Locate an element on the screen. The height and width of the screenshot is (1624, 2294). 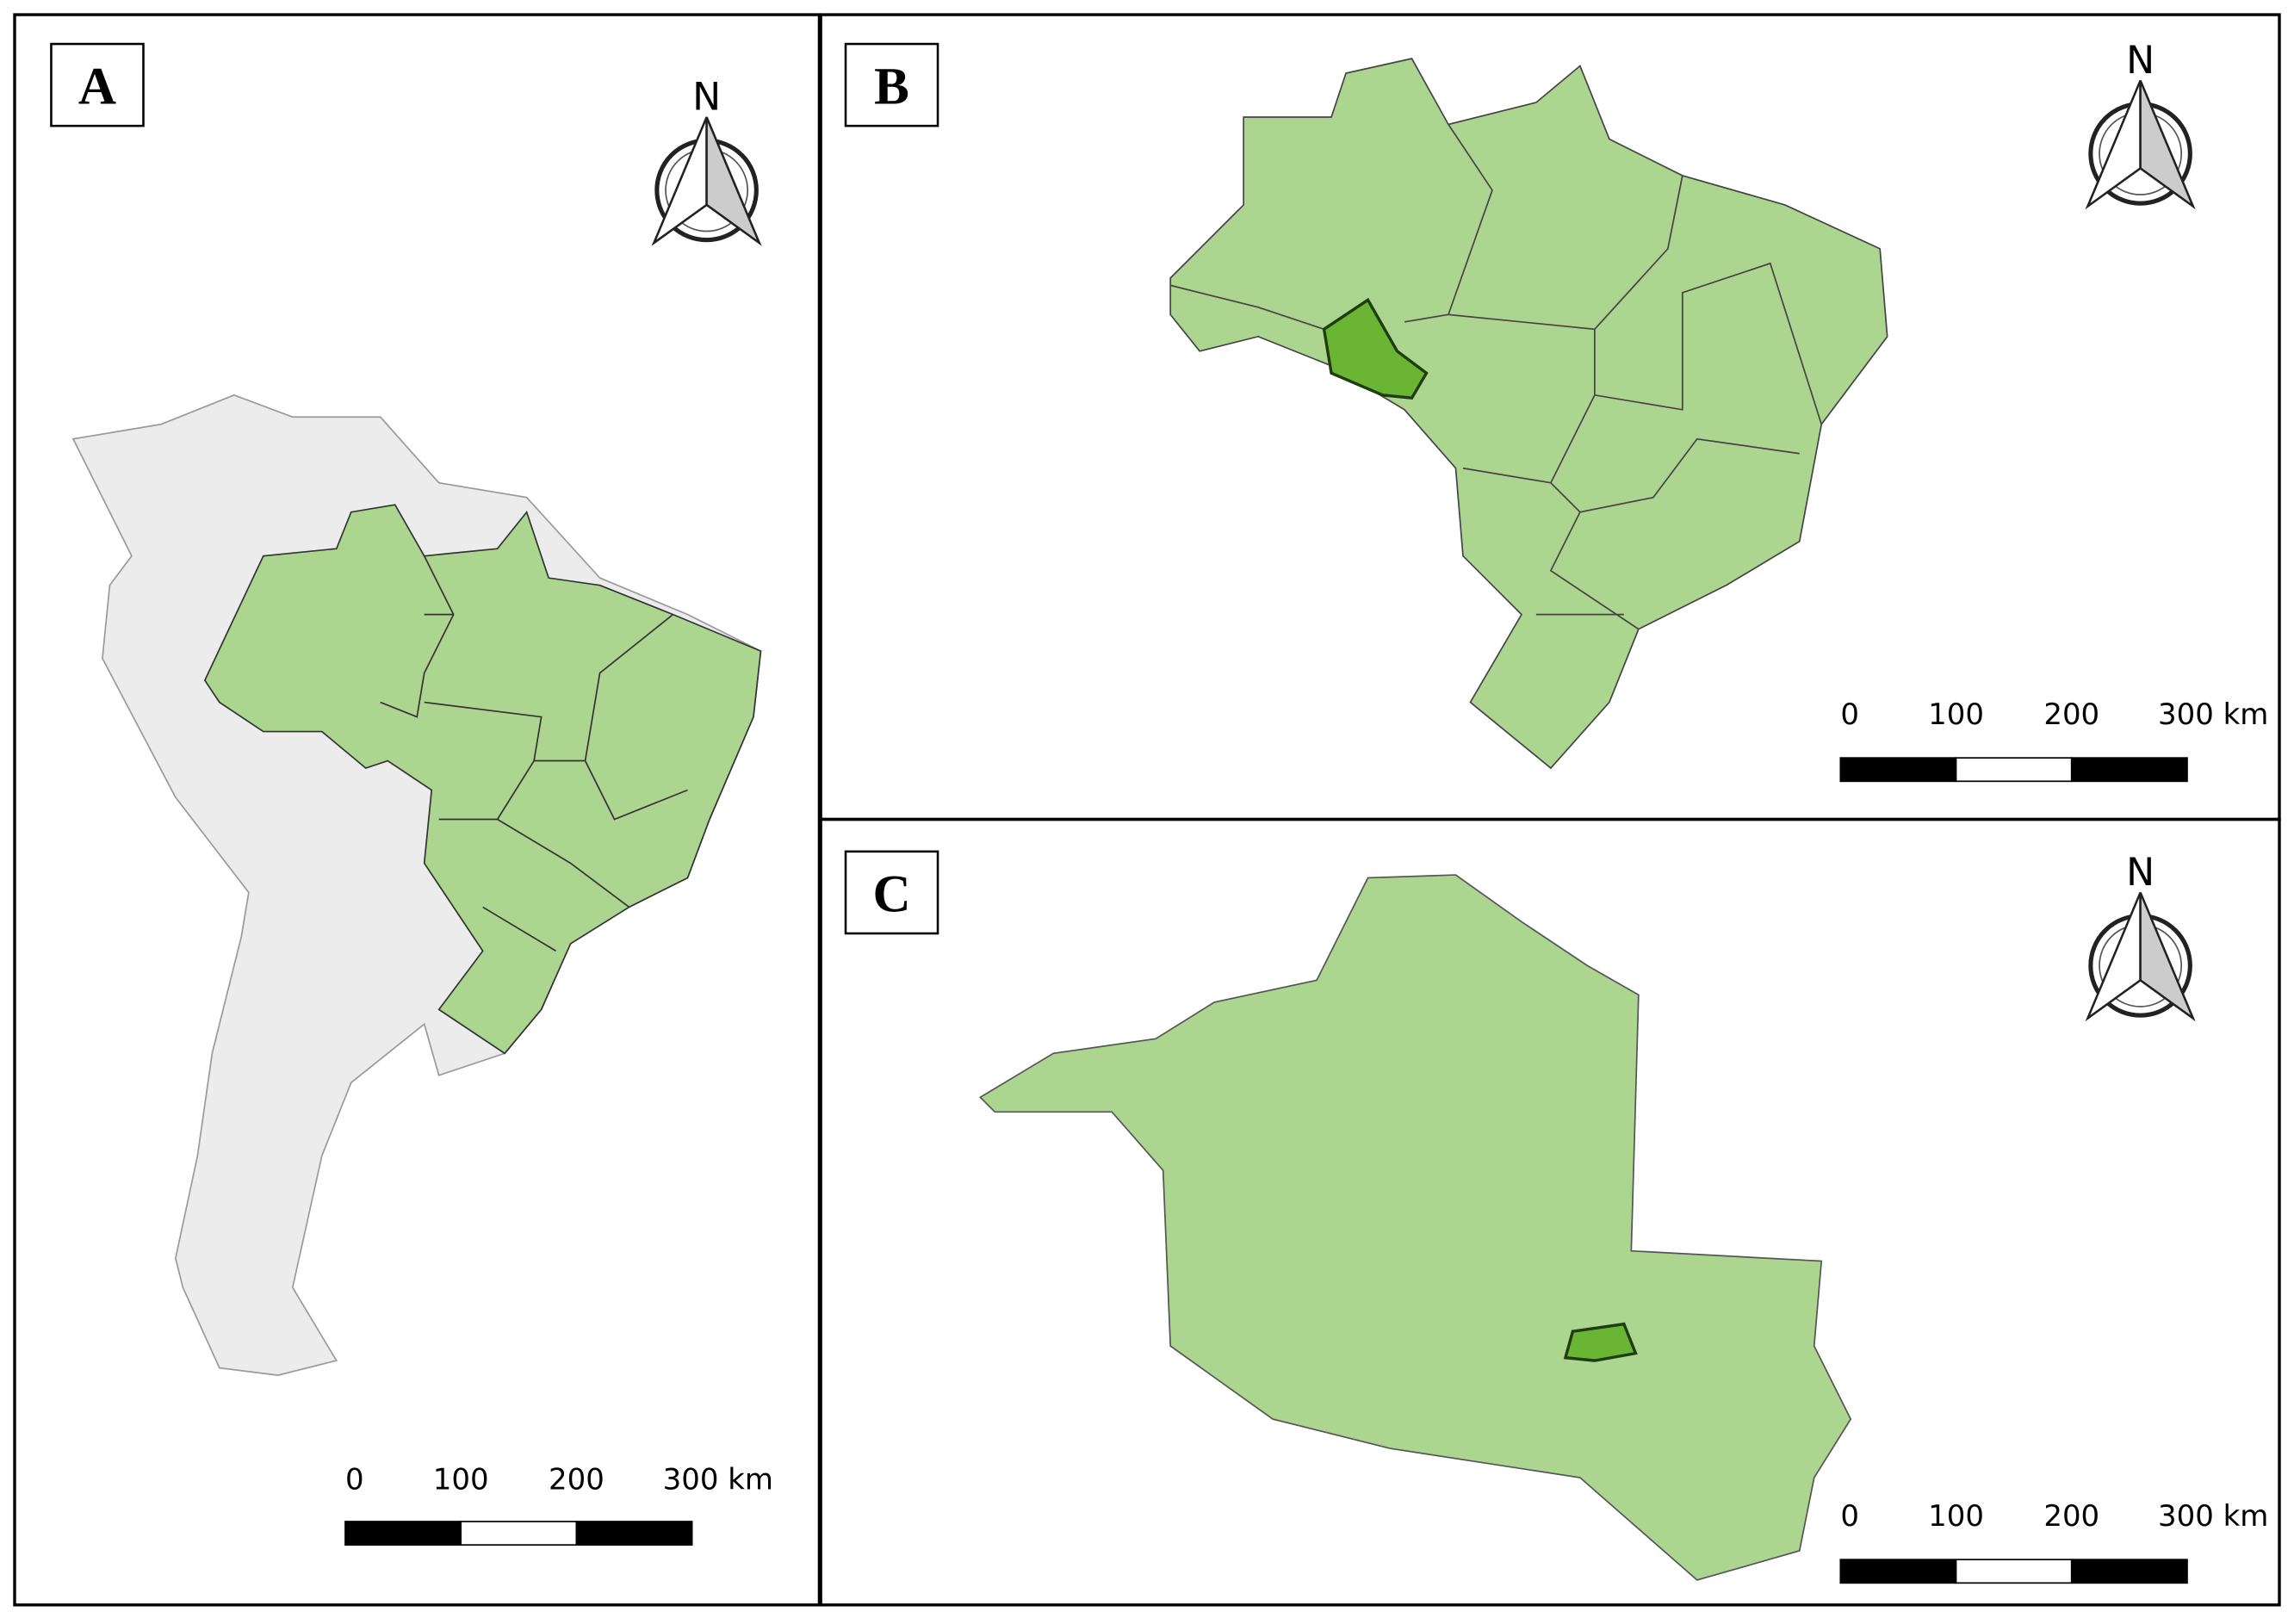
panel-label: C is located at coordinates (891, 894).